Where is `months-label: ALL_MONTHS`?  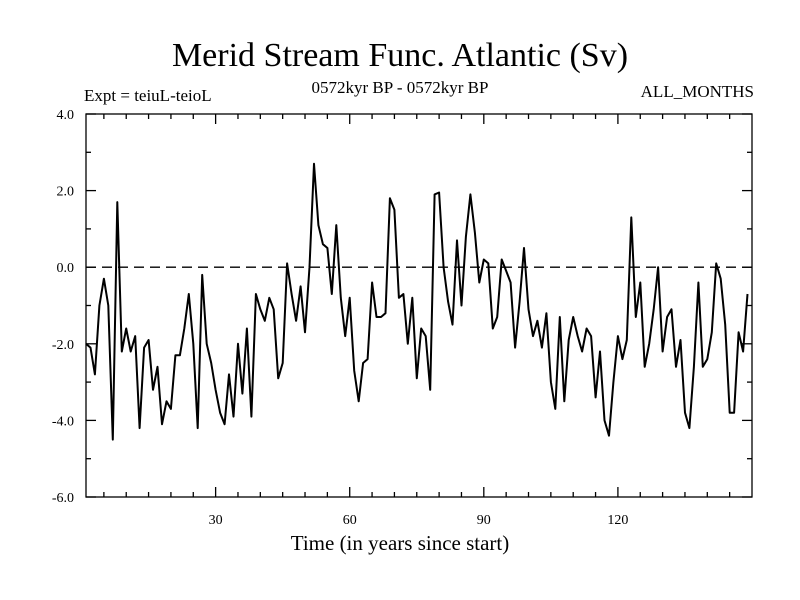
months-label: ALL_MONTHS is located at coordinates (697, 91).